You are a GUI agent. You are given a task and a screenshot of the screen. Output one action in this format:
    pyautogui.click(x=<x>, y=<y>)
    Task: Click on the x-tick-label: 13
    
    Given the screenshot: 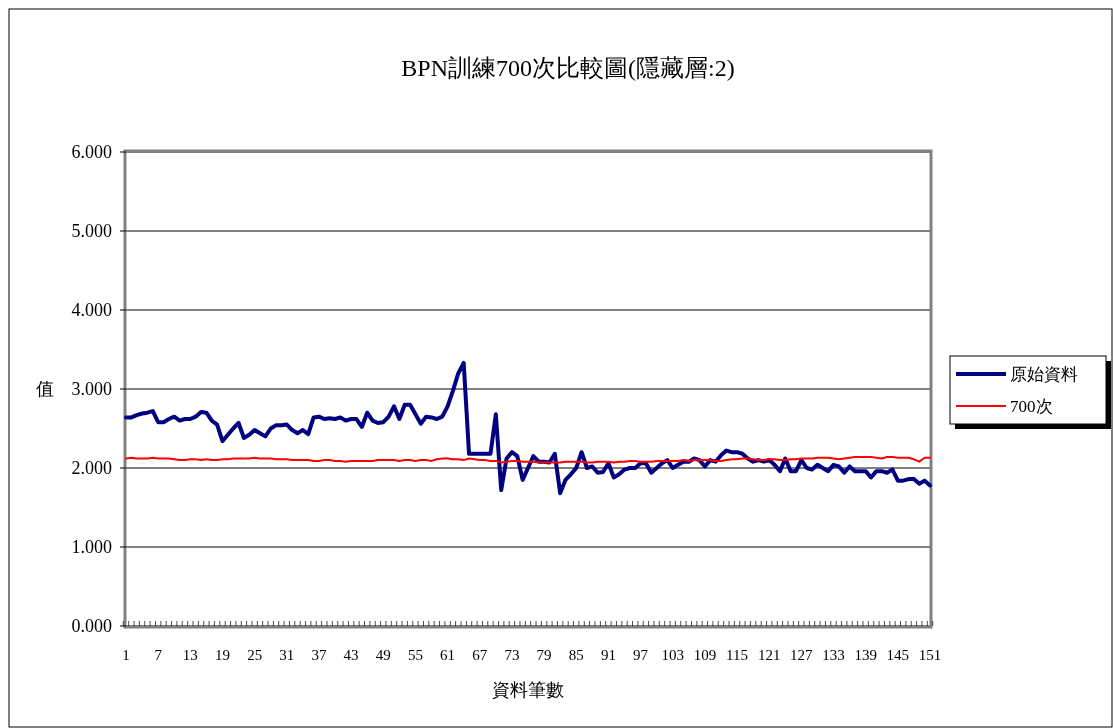 What is the action you would take?
    pyautogui.click(x=190, y=655)
    